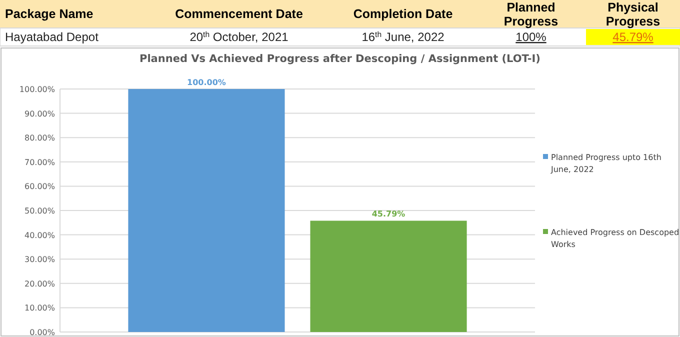 Image resolution: width=680 pixels, height=337 pixels. Describe the element at coordinates (40, 235) in the screenshot. I see `y-tick-label: 40.00%` at that location.